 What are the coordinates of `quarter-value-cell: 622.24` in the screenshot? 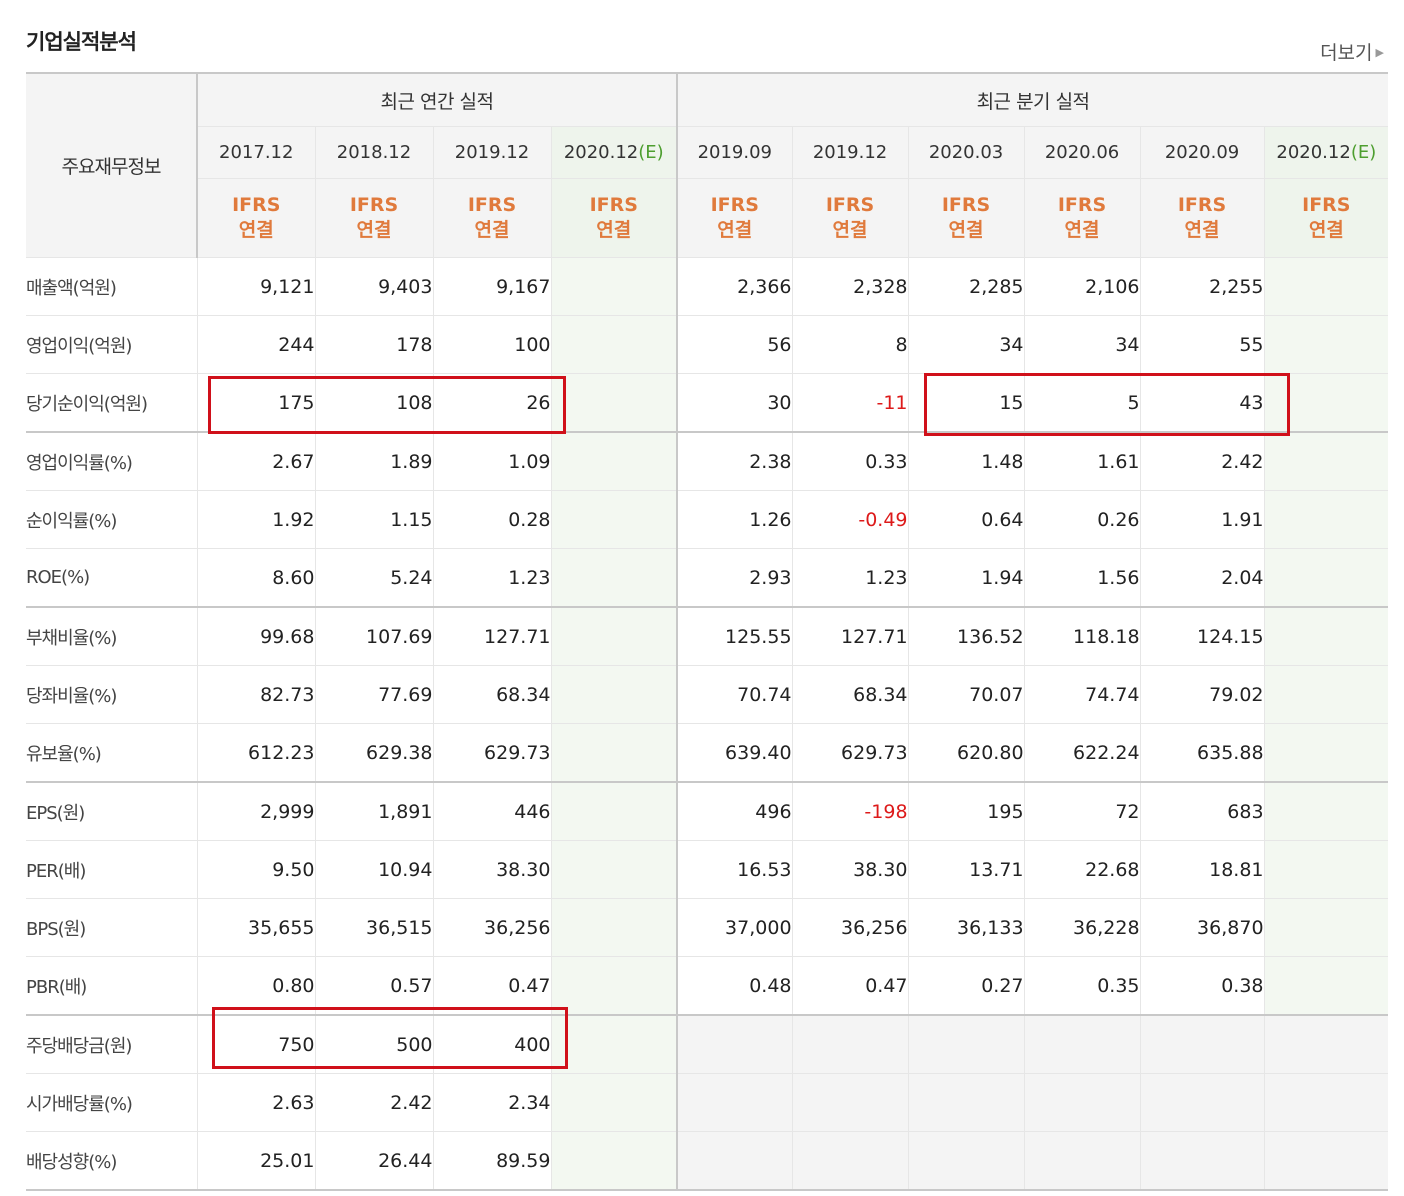 It's located at (1082, 753).